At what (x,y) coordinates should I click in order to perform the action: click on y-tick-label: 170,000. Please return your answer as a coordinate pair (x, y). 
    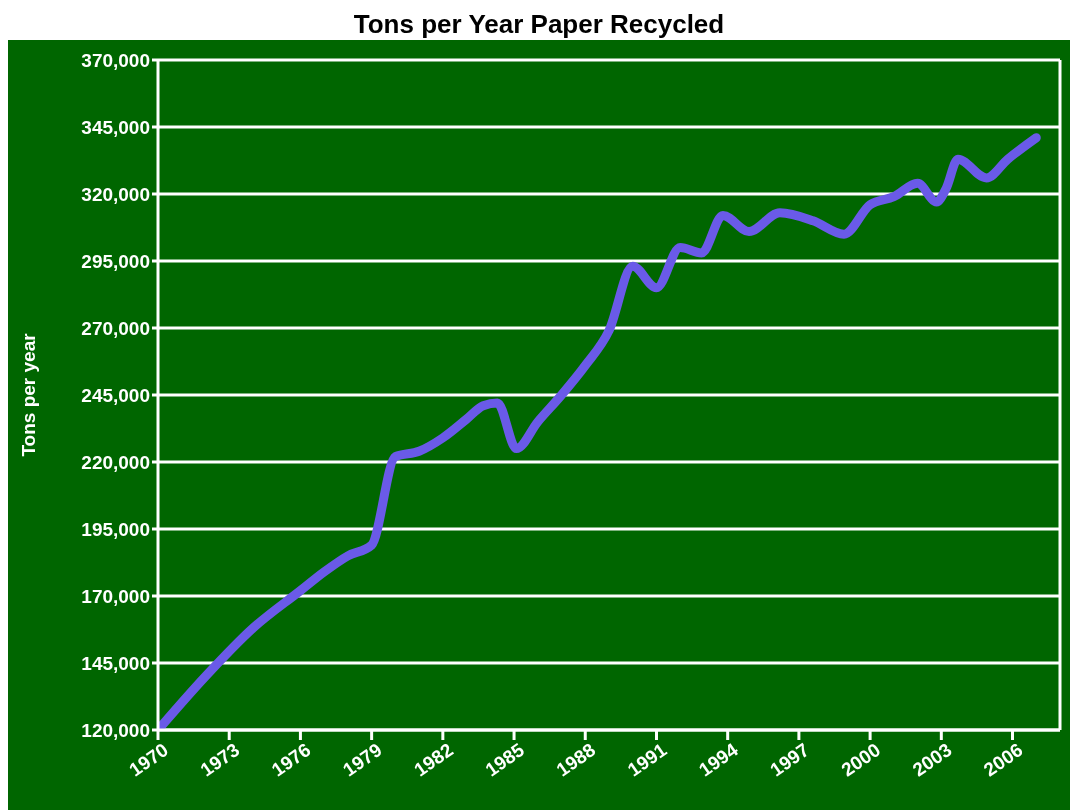
    Looking at the image, I should click on (115, 596).